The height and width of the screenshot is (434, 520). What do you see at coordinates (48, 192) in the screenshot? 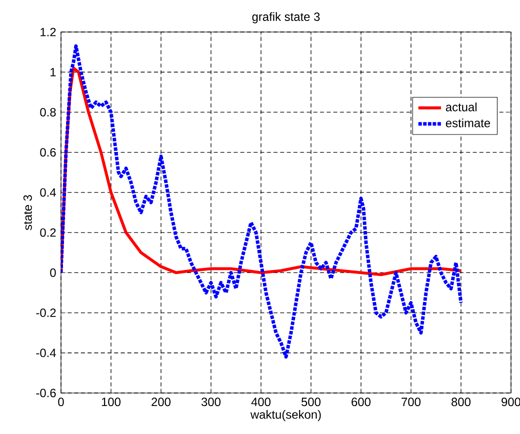
I see `y-tick-label: 0.4` at bounding box center [48, 192].